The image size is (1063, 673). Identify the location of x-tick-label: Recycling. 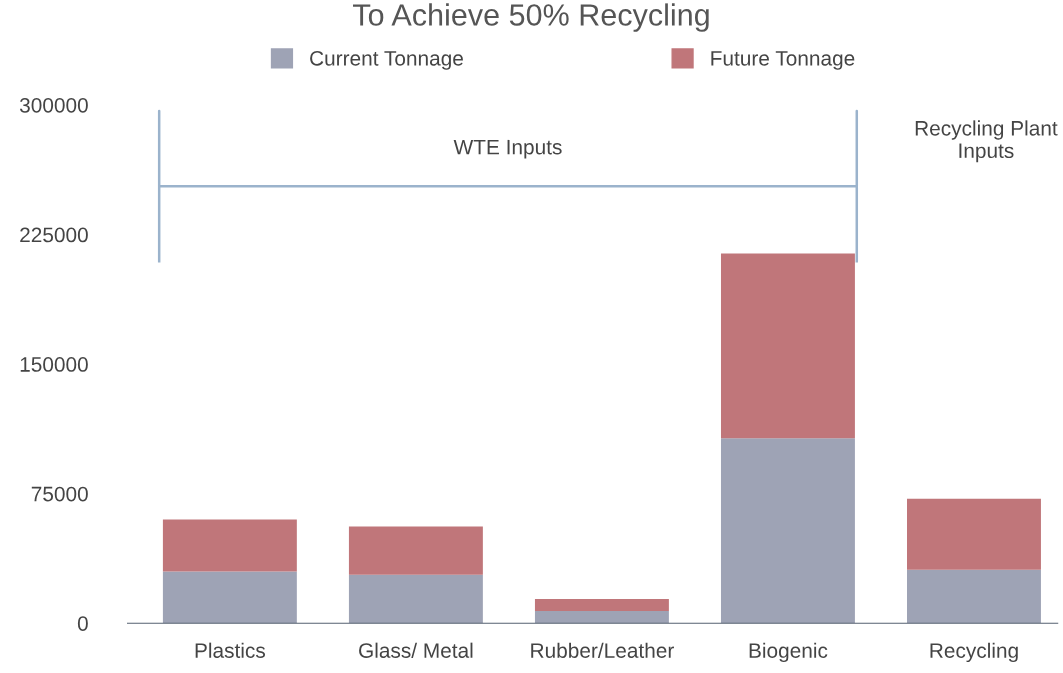
(974, 652).